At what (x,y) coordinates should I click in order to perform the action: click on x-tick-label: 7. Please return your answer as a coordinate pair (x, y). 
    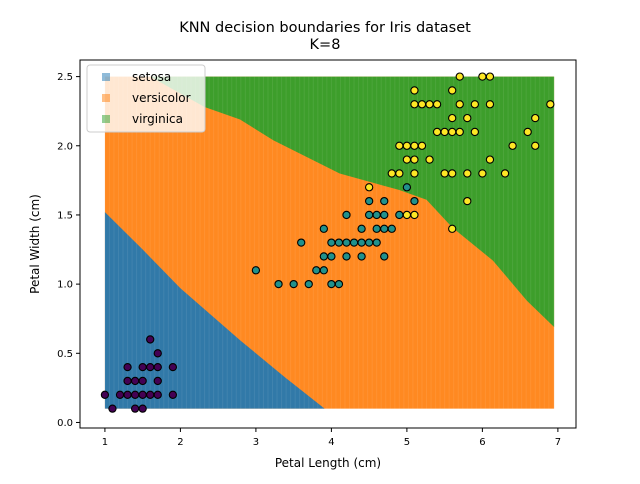
    Looking at the image, I should click on (558, 442).